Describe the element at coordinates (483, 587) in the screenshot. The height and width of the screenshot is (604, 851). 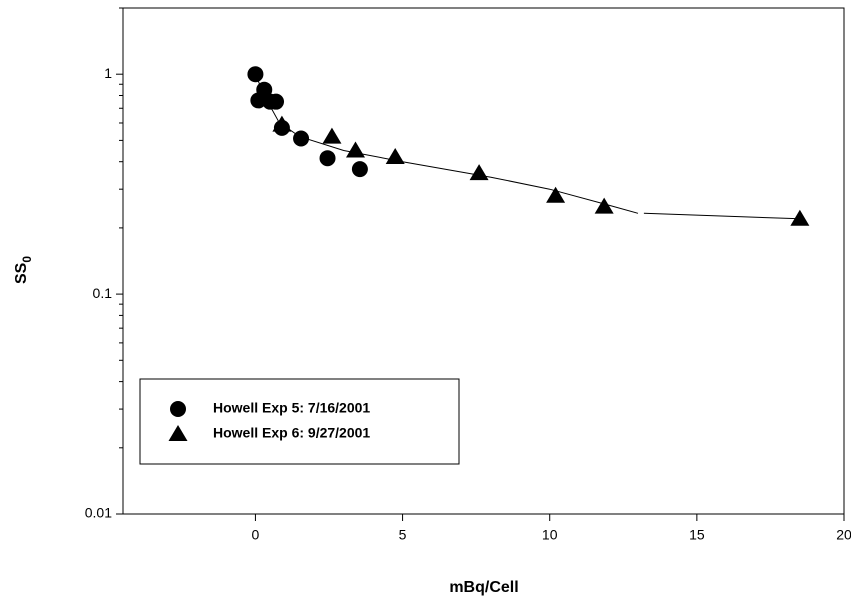
I see `x-axis-label: mBq/Cell` at that location.